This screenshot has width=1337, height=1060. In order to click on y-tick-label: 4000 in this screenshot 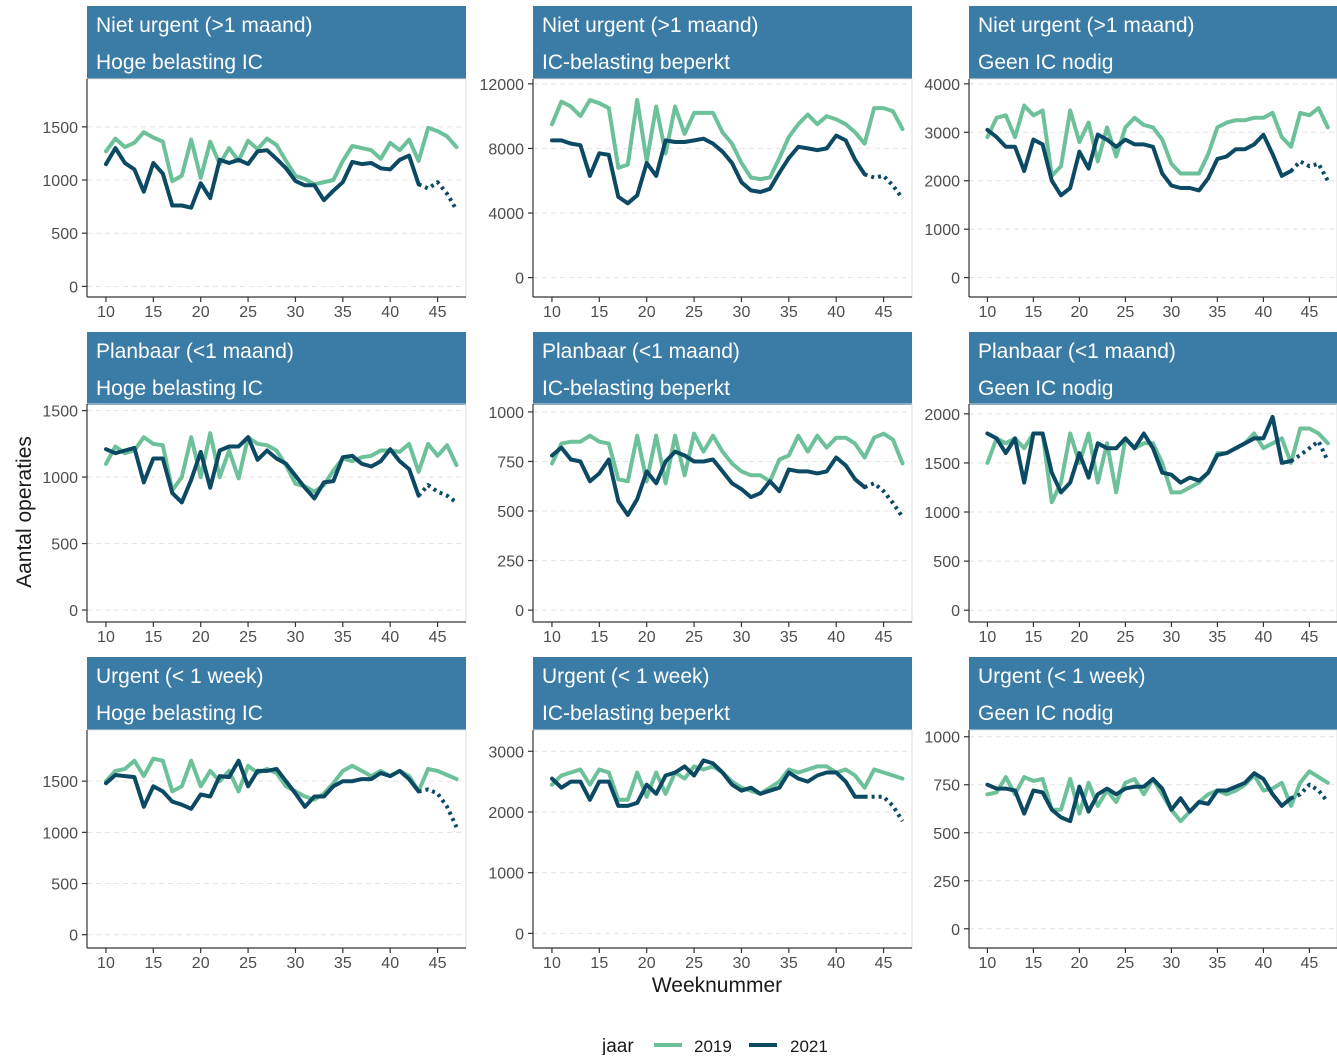, I will do `click(942, 85)`.